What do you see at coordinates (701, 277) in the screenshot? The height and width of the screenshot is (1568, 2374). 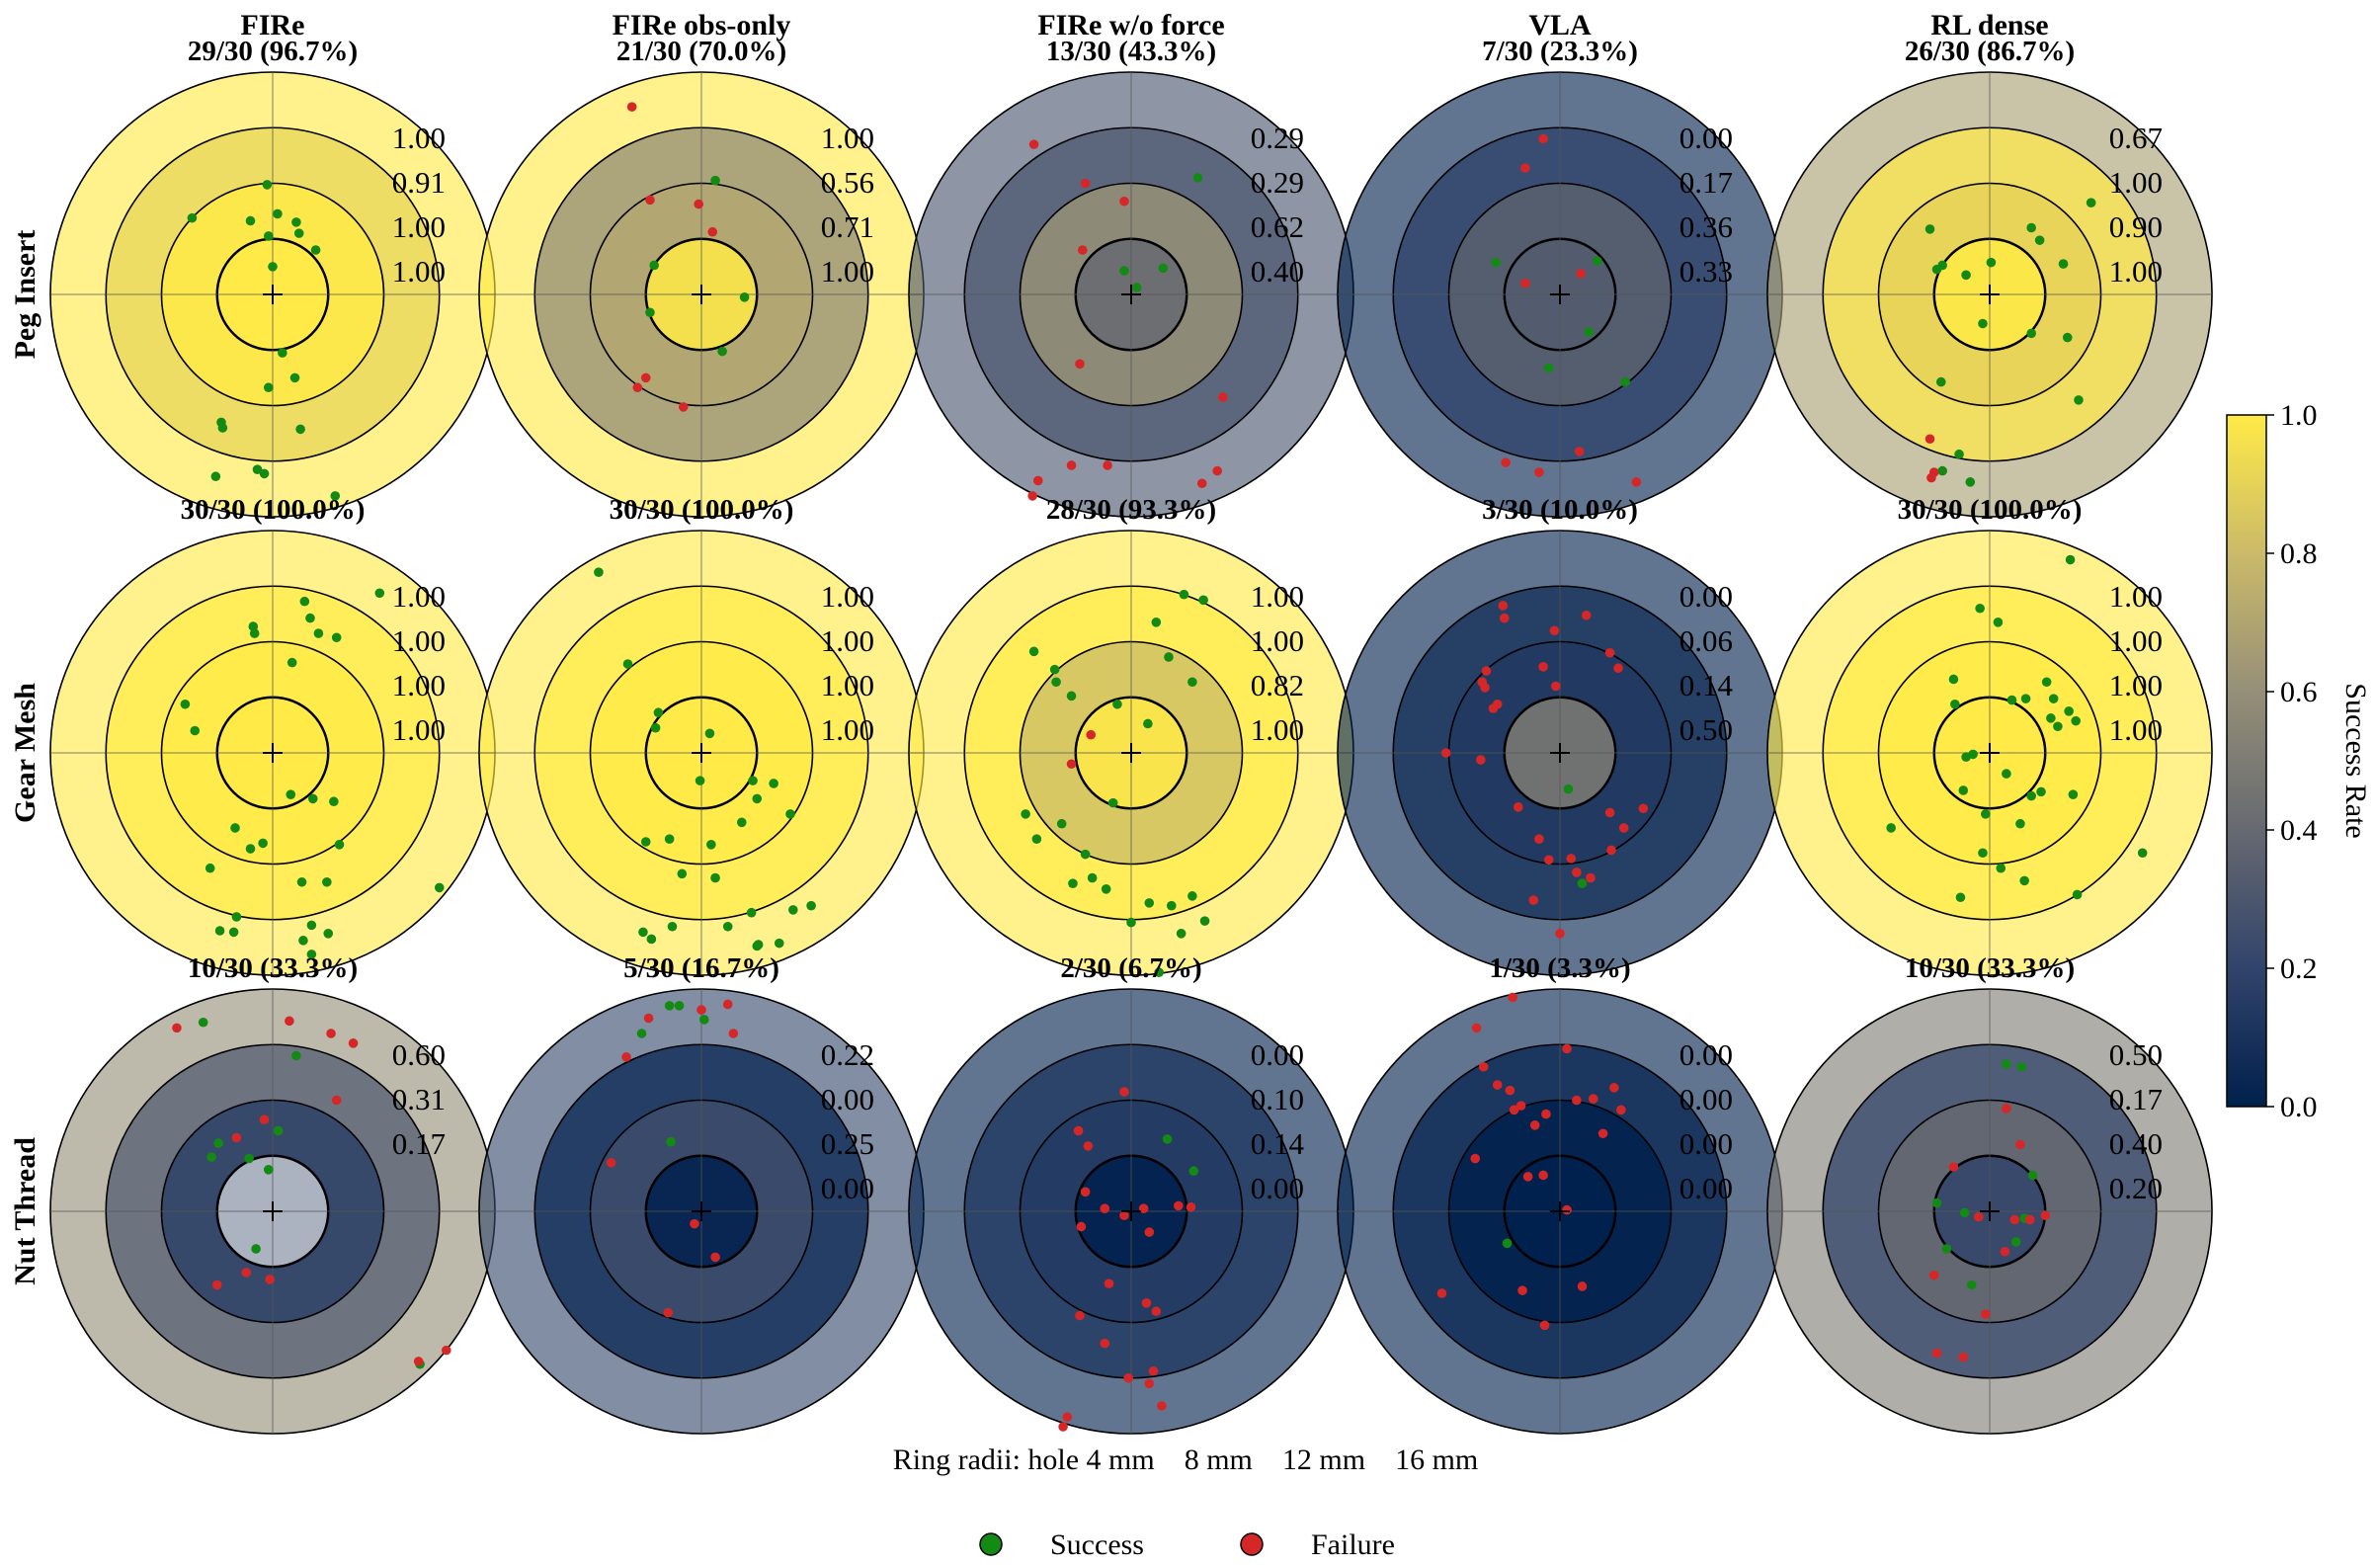 I see `panel-peg-insert-fire-obs-only: 21/30 (70.0%) 1.00 0.56 0.71 1.00` at bounding box center [701, 277].